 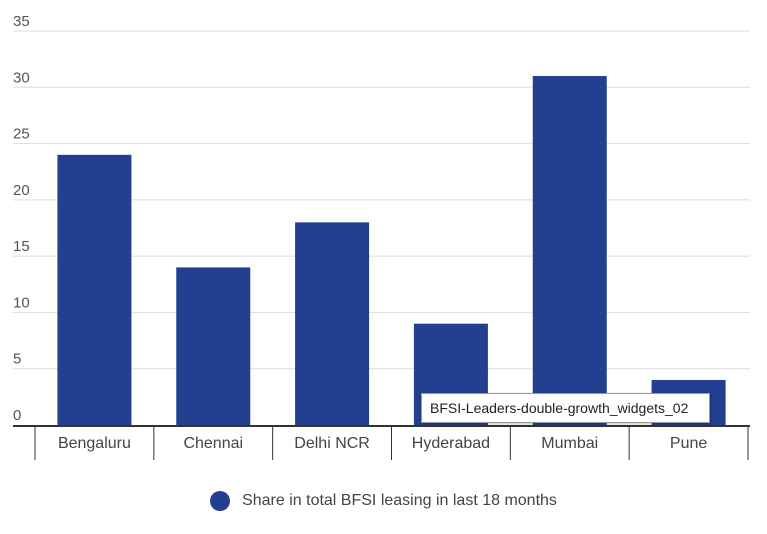 What do you see at coordinates (565, 408) in the screenshot?
I see `tooltip: BFSI-Leaders-double-growth_widgets_02` at bounding box center [565, 408].